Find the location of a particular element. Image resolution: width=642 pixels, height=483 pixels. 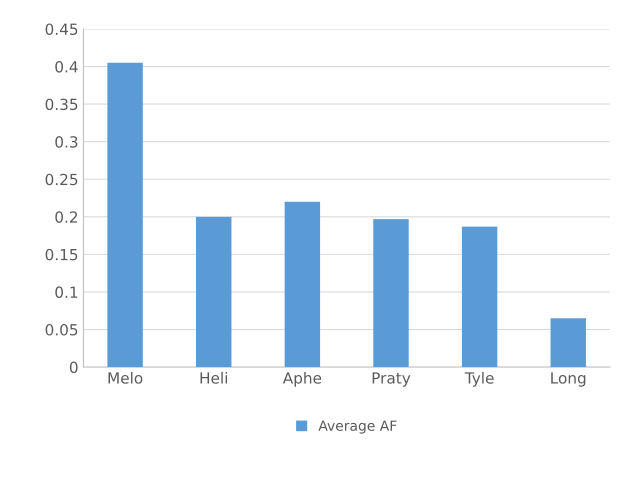

y-tick-label: 0.2 is located at coordinates (66, 217).